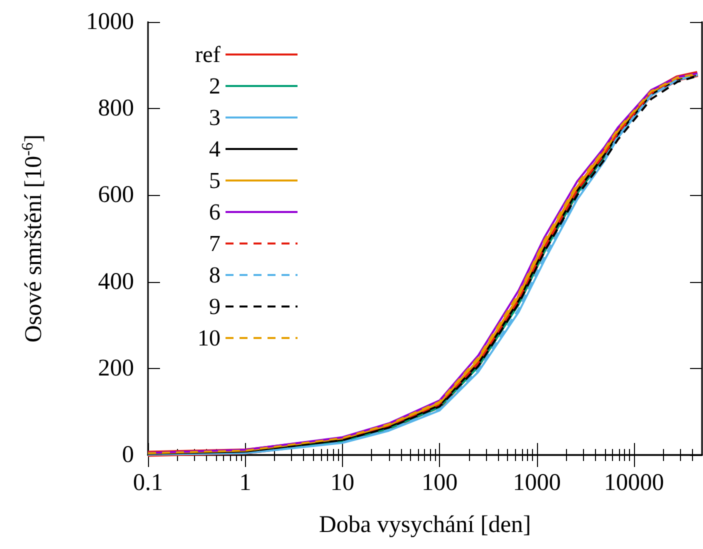 The image size is (703, 549). I want to click on legend-label: 10, so click(209, 338).